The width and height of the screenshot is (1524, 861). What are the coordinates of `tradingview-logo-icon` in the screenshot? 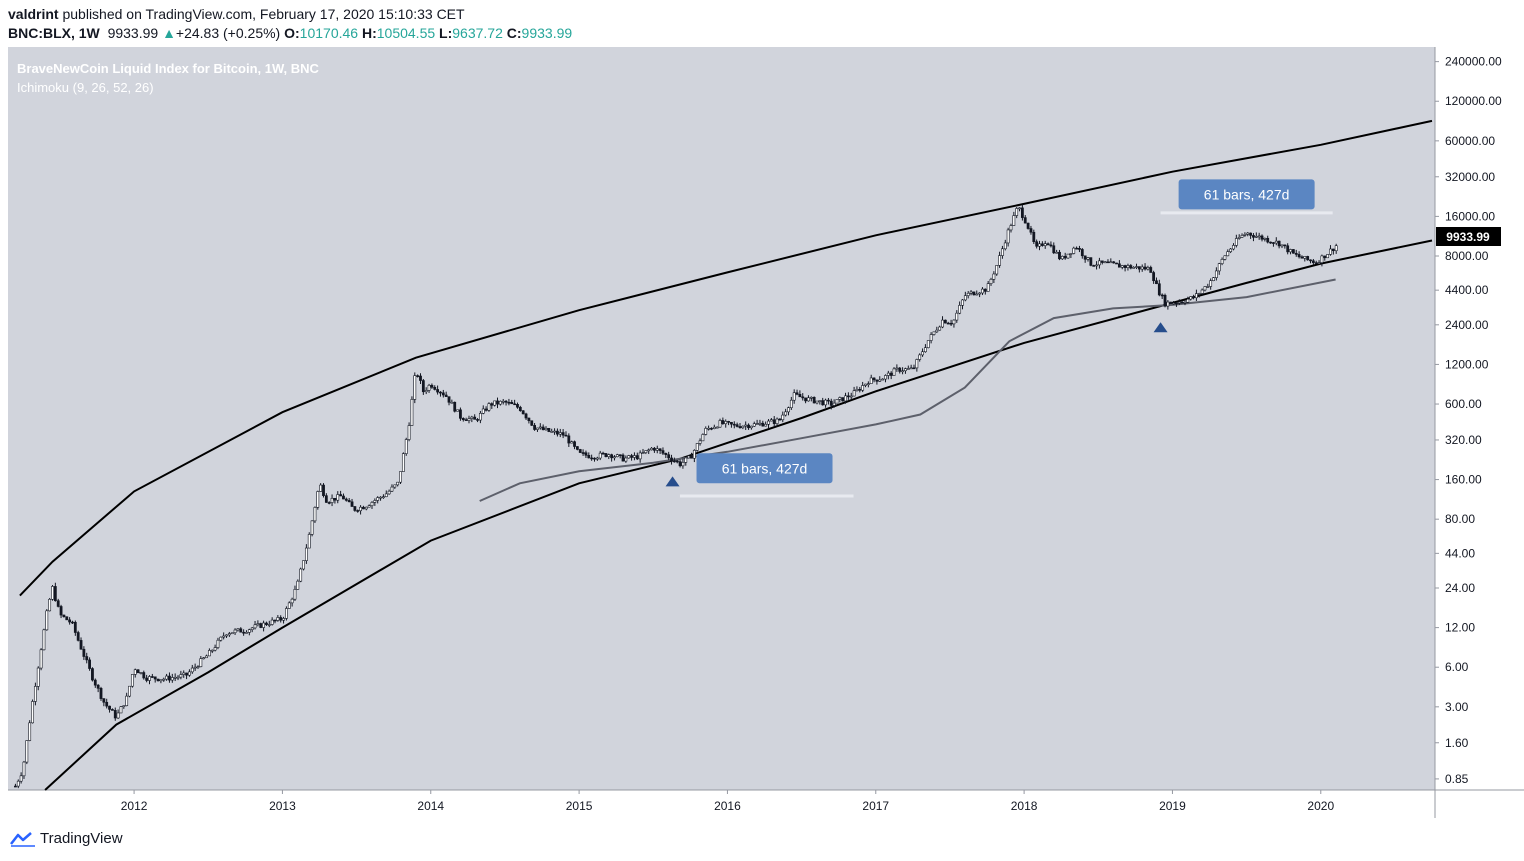 It's located at (22, 839).